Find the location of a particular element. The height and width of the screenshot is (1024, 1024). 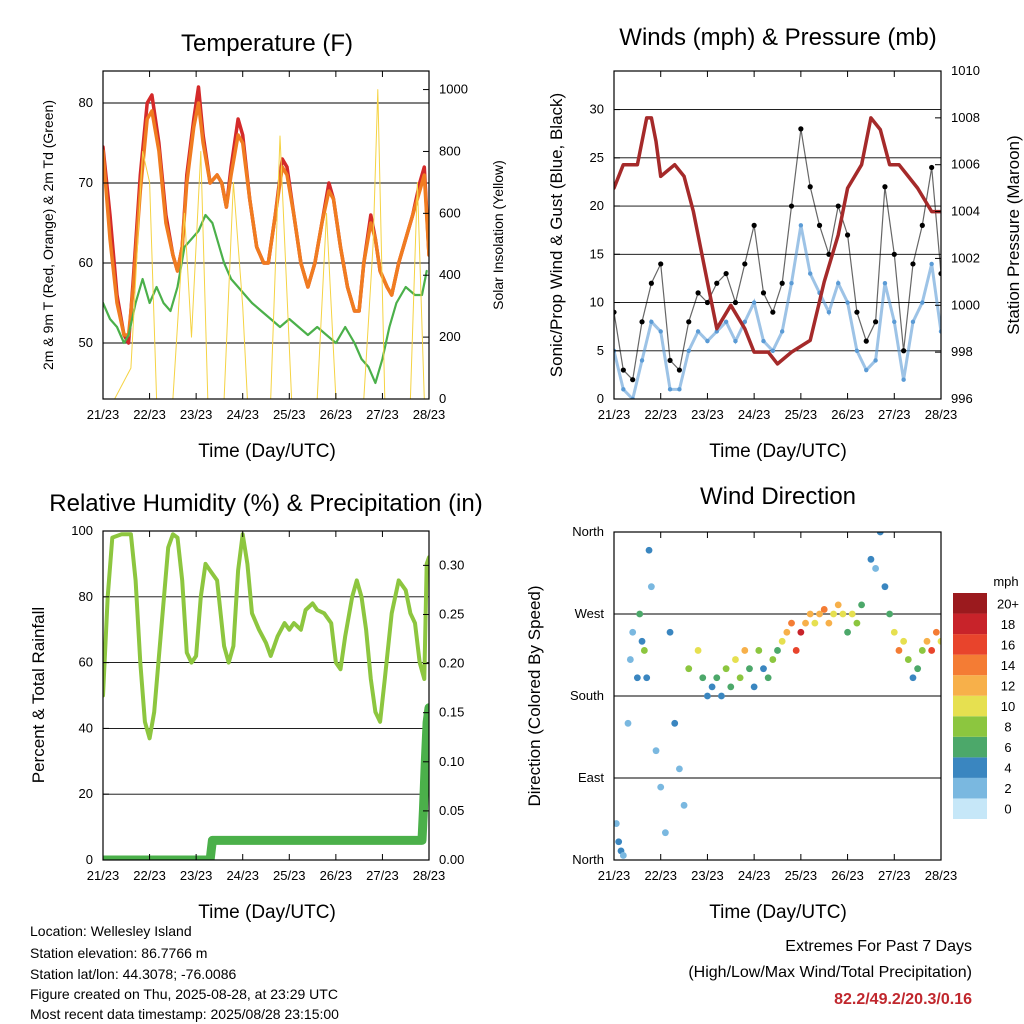

temperature-y-ticks: 50 60 70 80 is located at coordinates (94, 222).